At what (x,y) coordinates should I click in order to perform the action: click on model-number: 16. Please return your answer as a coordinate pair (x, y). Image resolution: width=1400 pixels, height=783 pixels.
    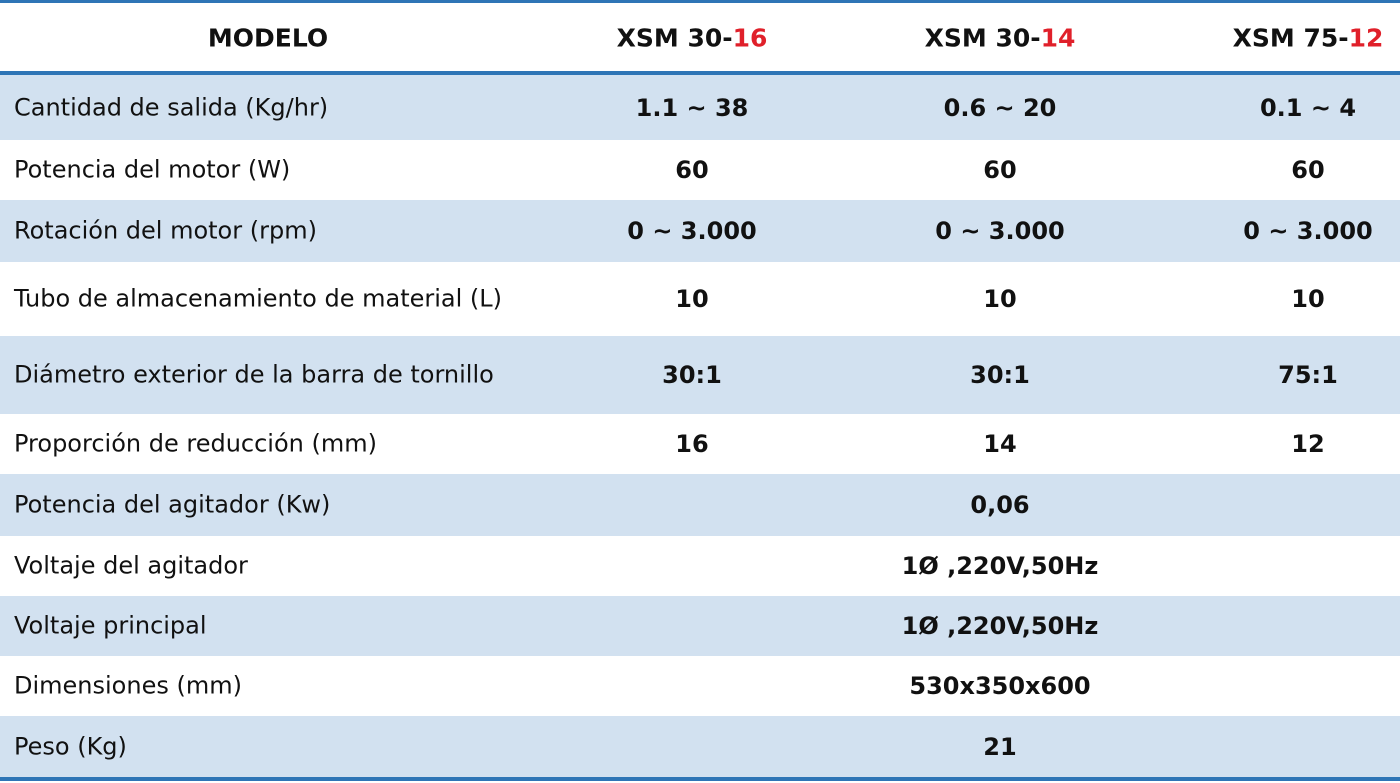
    Looking at the image, I should click on (750, 37).